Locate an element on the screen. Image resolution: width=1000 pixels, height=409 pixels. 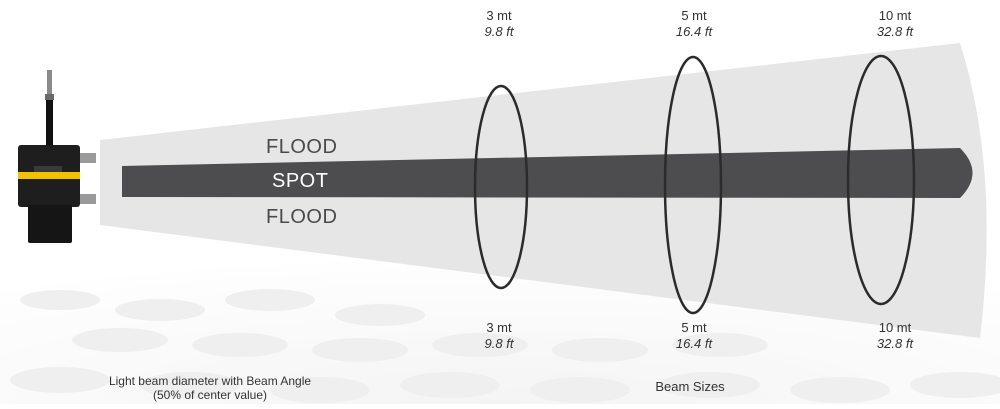
distance-top-5m: 5 mt 16.4 ft is located at coordinates (694, 24).